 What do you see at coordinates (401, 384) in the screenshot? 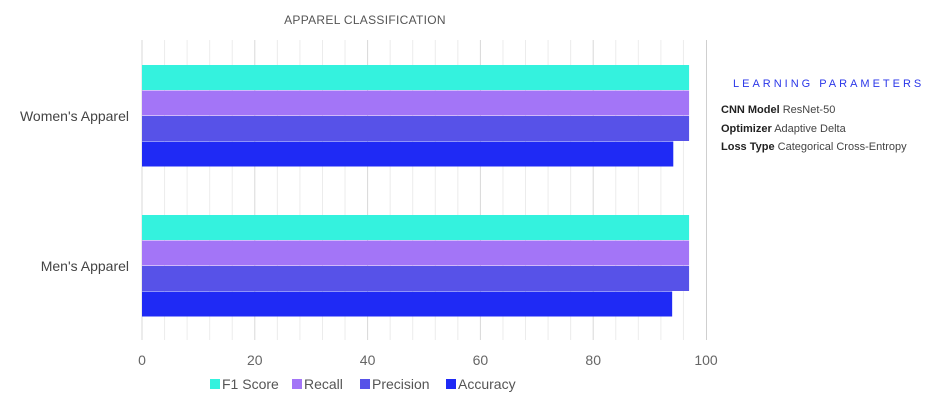
I see `legend-label: Precision` at bounding box center [401, 384].